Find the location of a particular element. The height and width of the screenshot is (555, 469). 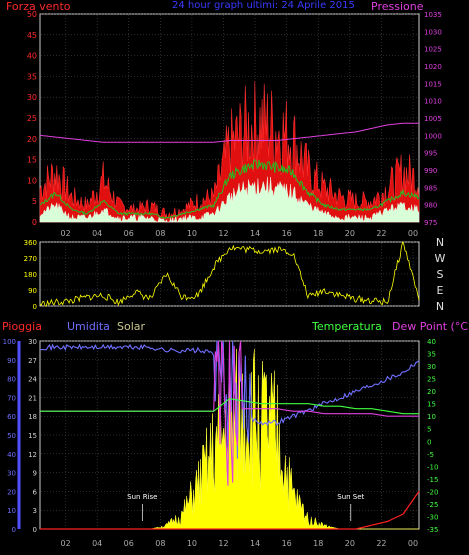

wind-tick-left: 40 is located at coordinates (32, 56).